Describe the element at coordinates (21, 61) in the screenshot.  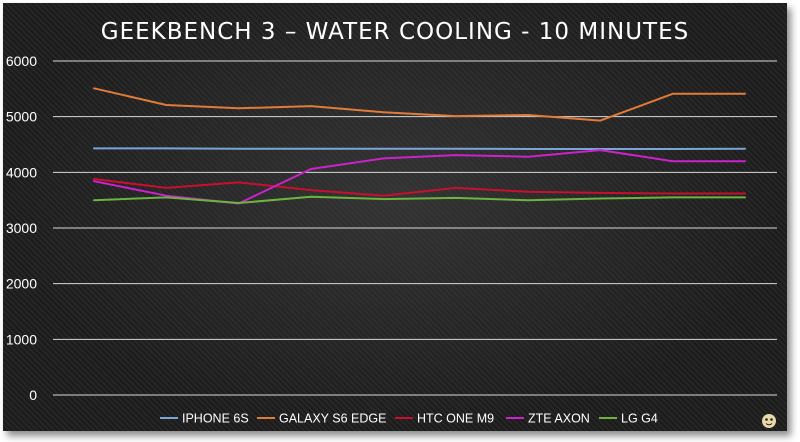
I see `y-tick-label: 6000` at that location.